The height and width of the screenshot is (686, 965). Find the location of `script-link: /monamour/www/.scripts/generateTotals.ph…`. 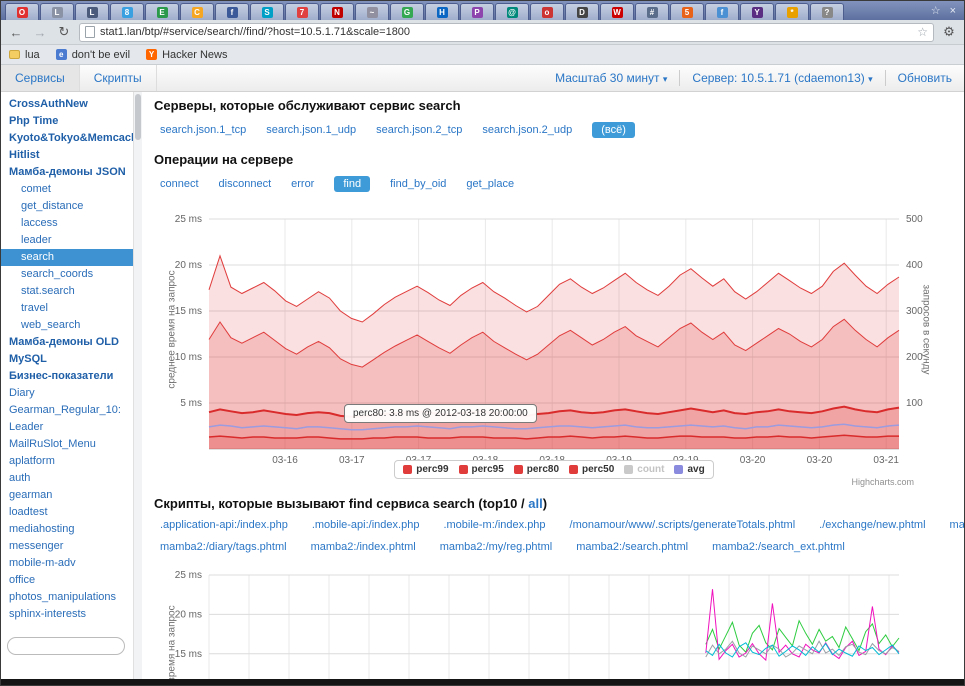

script-link: /monamour/www/.scripts/generateTotals.ph… is located at coordinates (682, 525).